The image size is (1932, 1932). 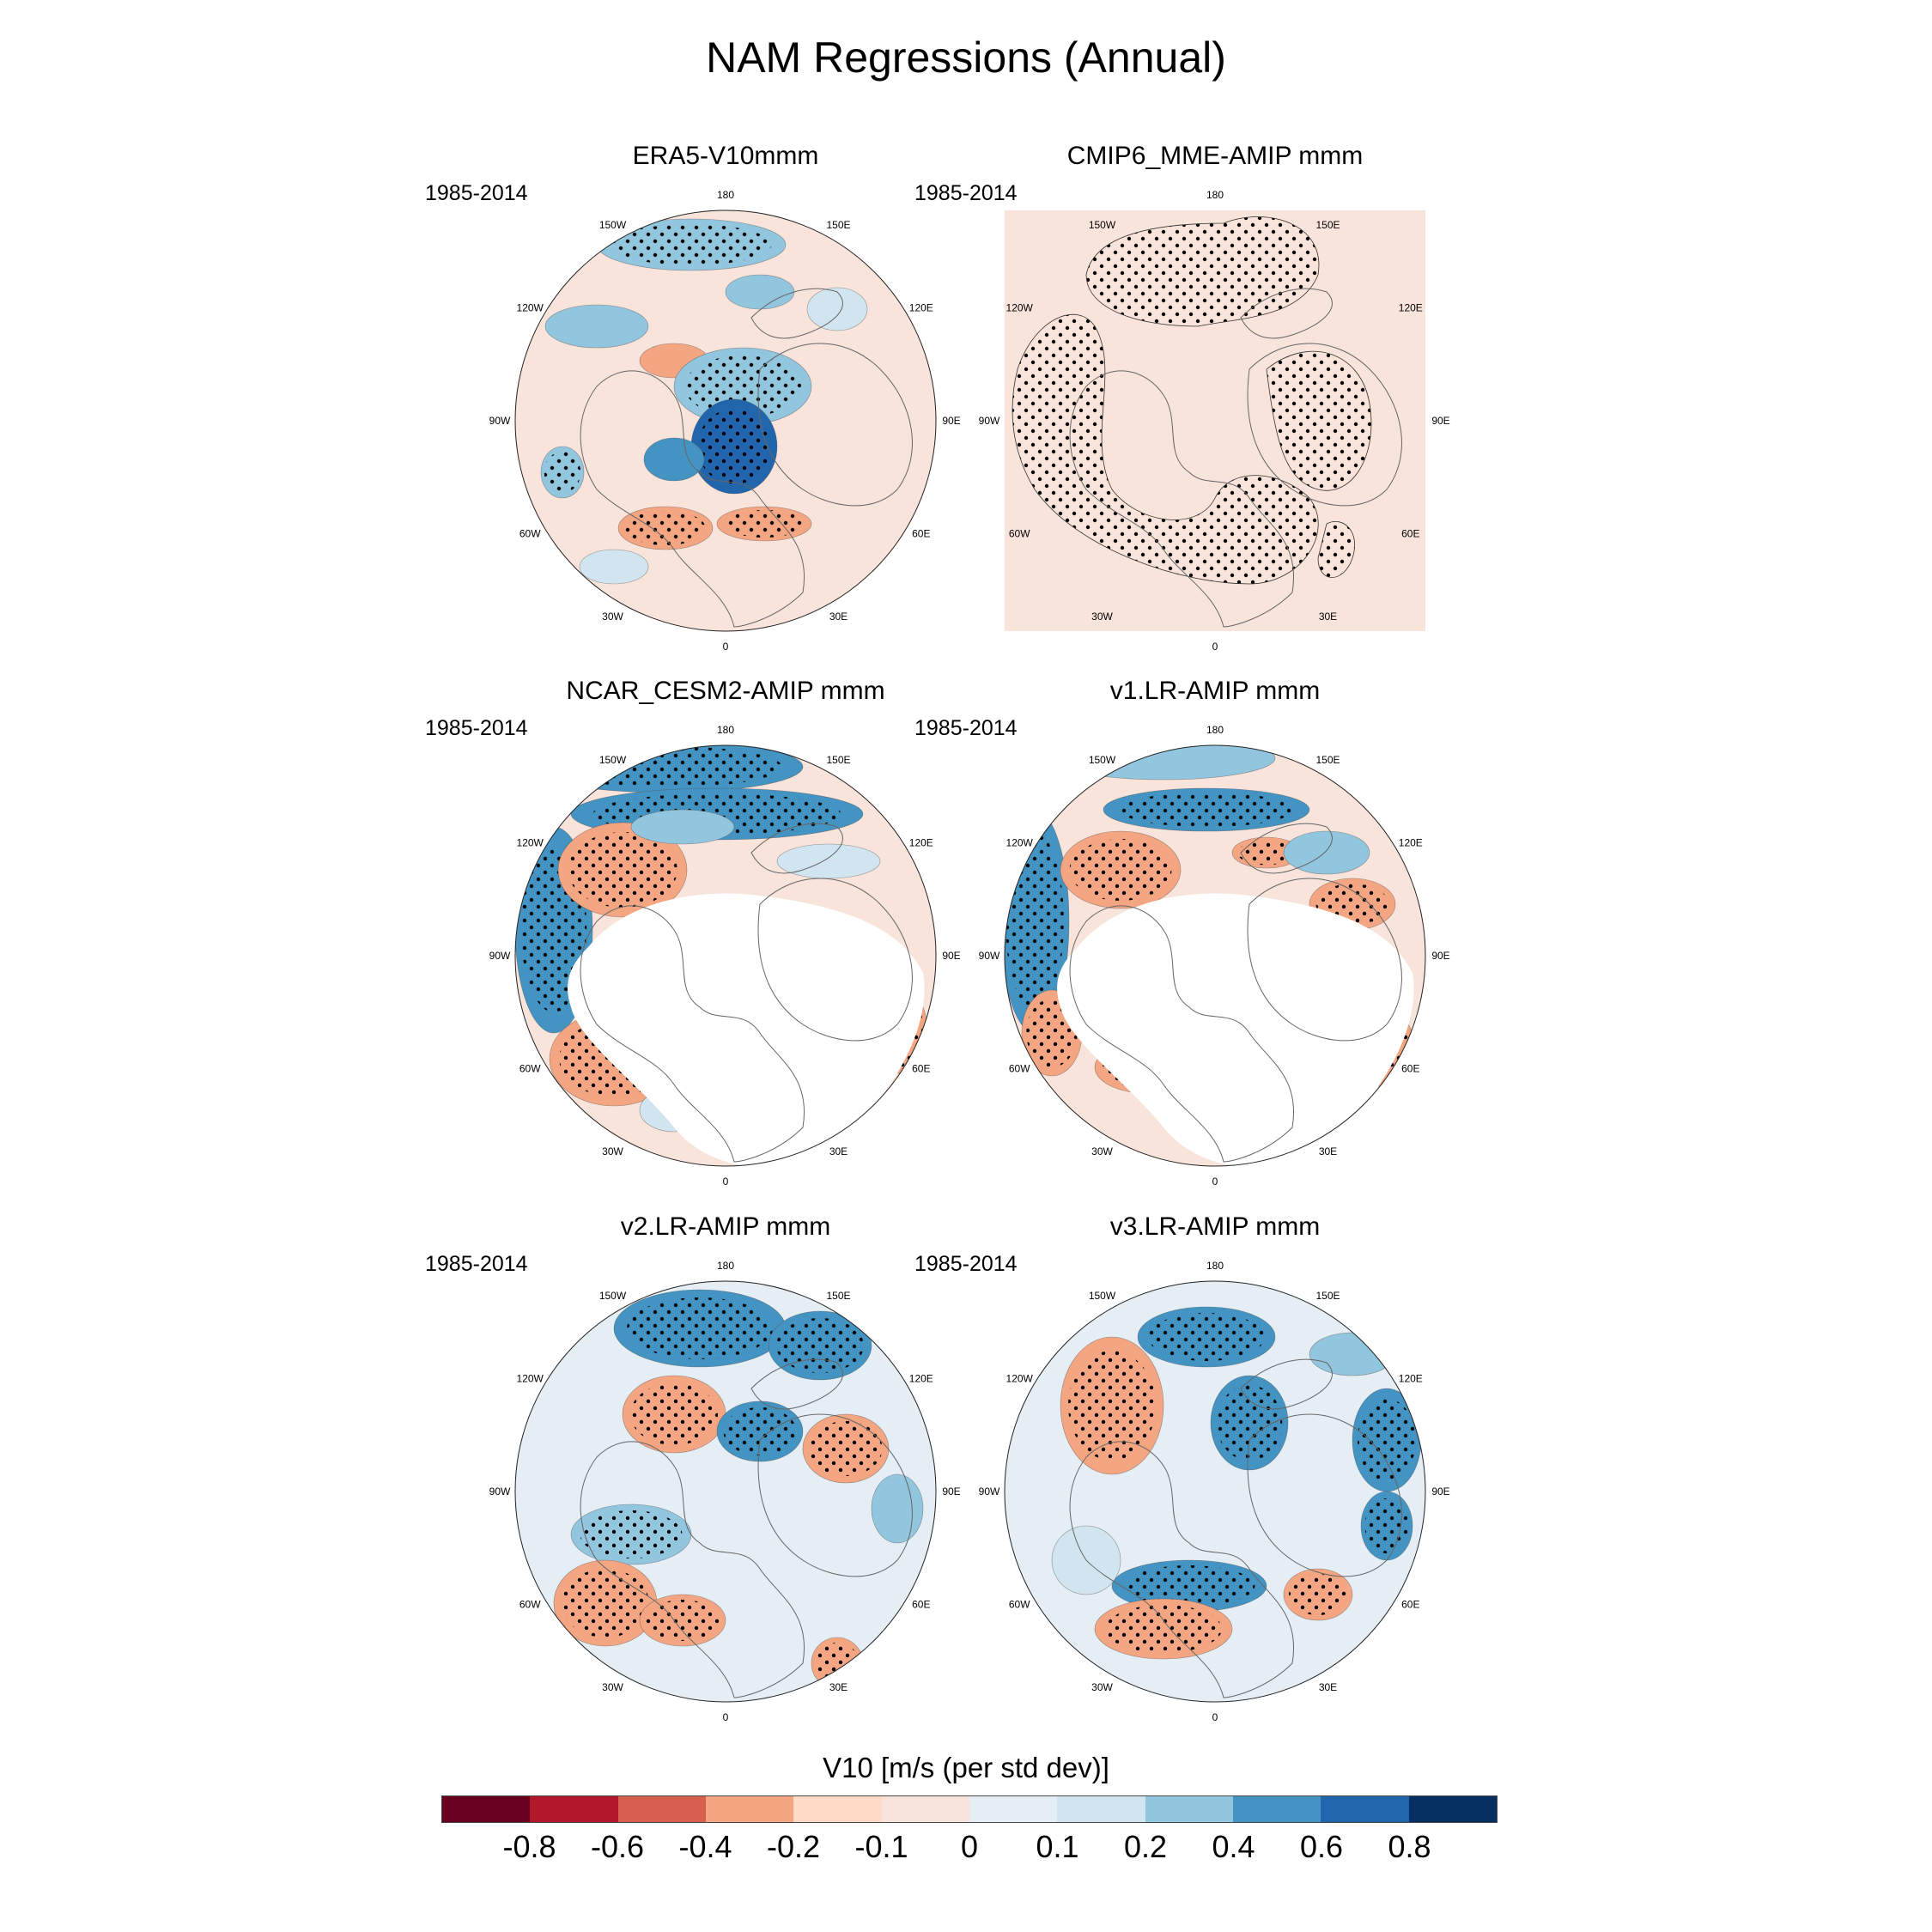 What do you see at coordinates (1215, 1266) in the screenshot?
I see `longitude-label: 180` at bounding box center [1215, 1266].